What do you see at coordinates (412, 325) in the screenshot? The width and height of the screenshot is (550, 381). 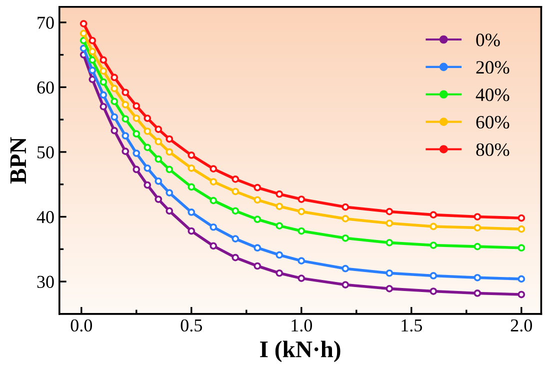 I see `x-tick-label: 1.5` at bounding box center [412, 325].